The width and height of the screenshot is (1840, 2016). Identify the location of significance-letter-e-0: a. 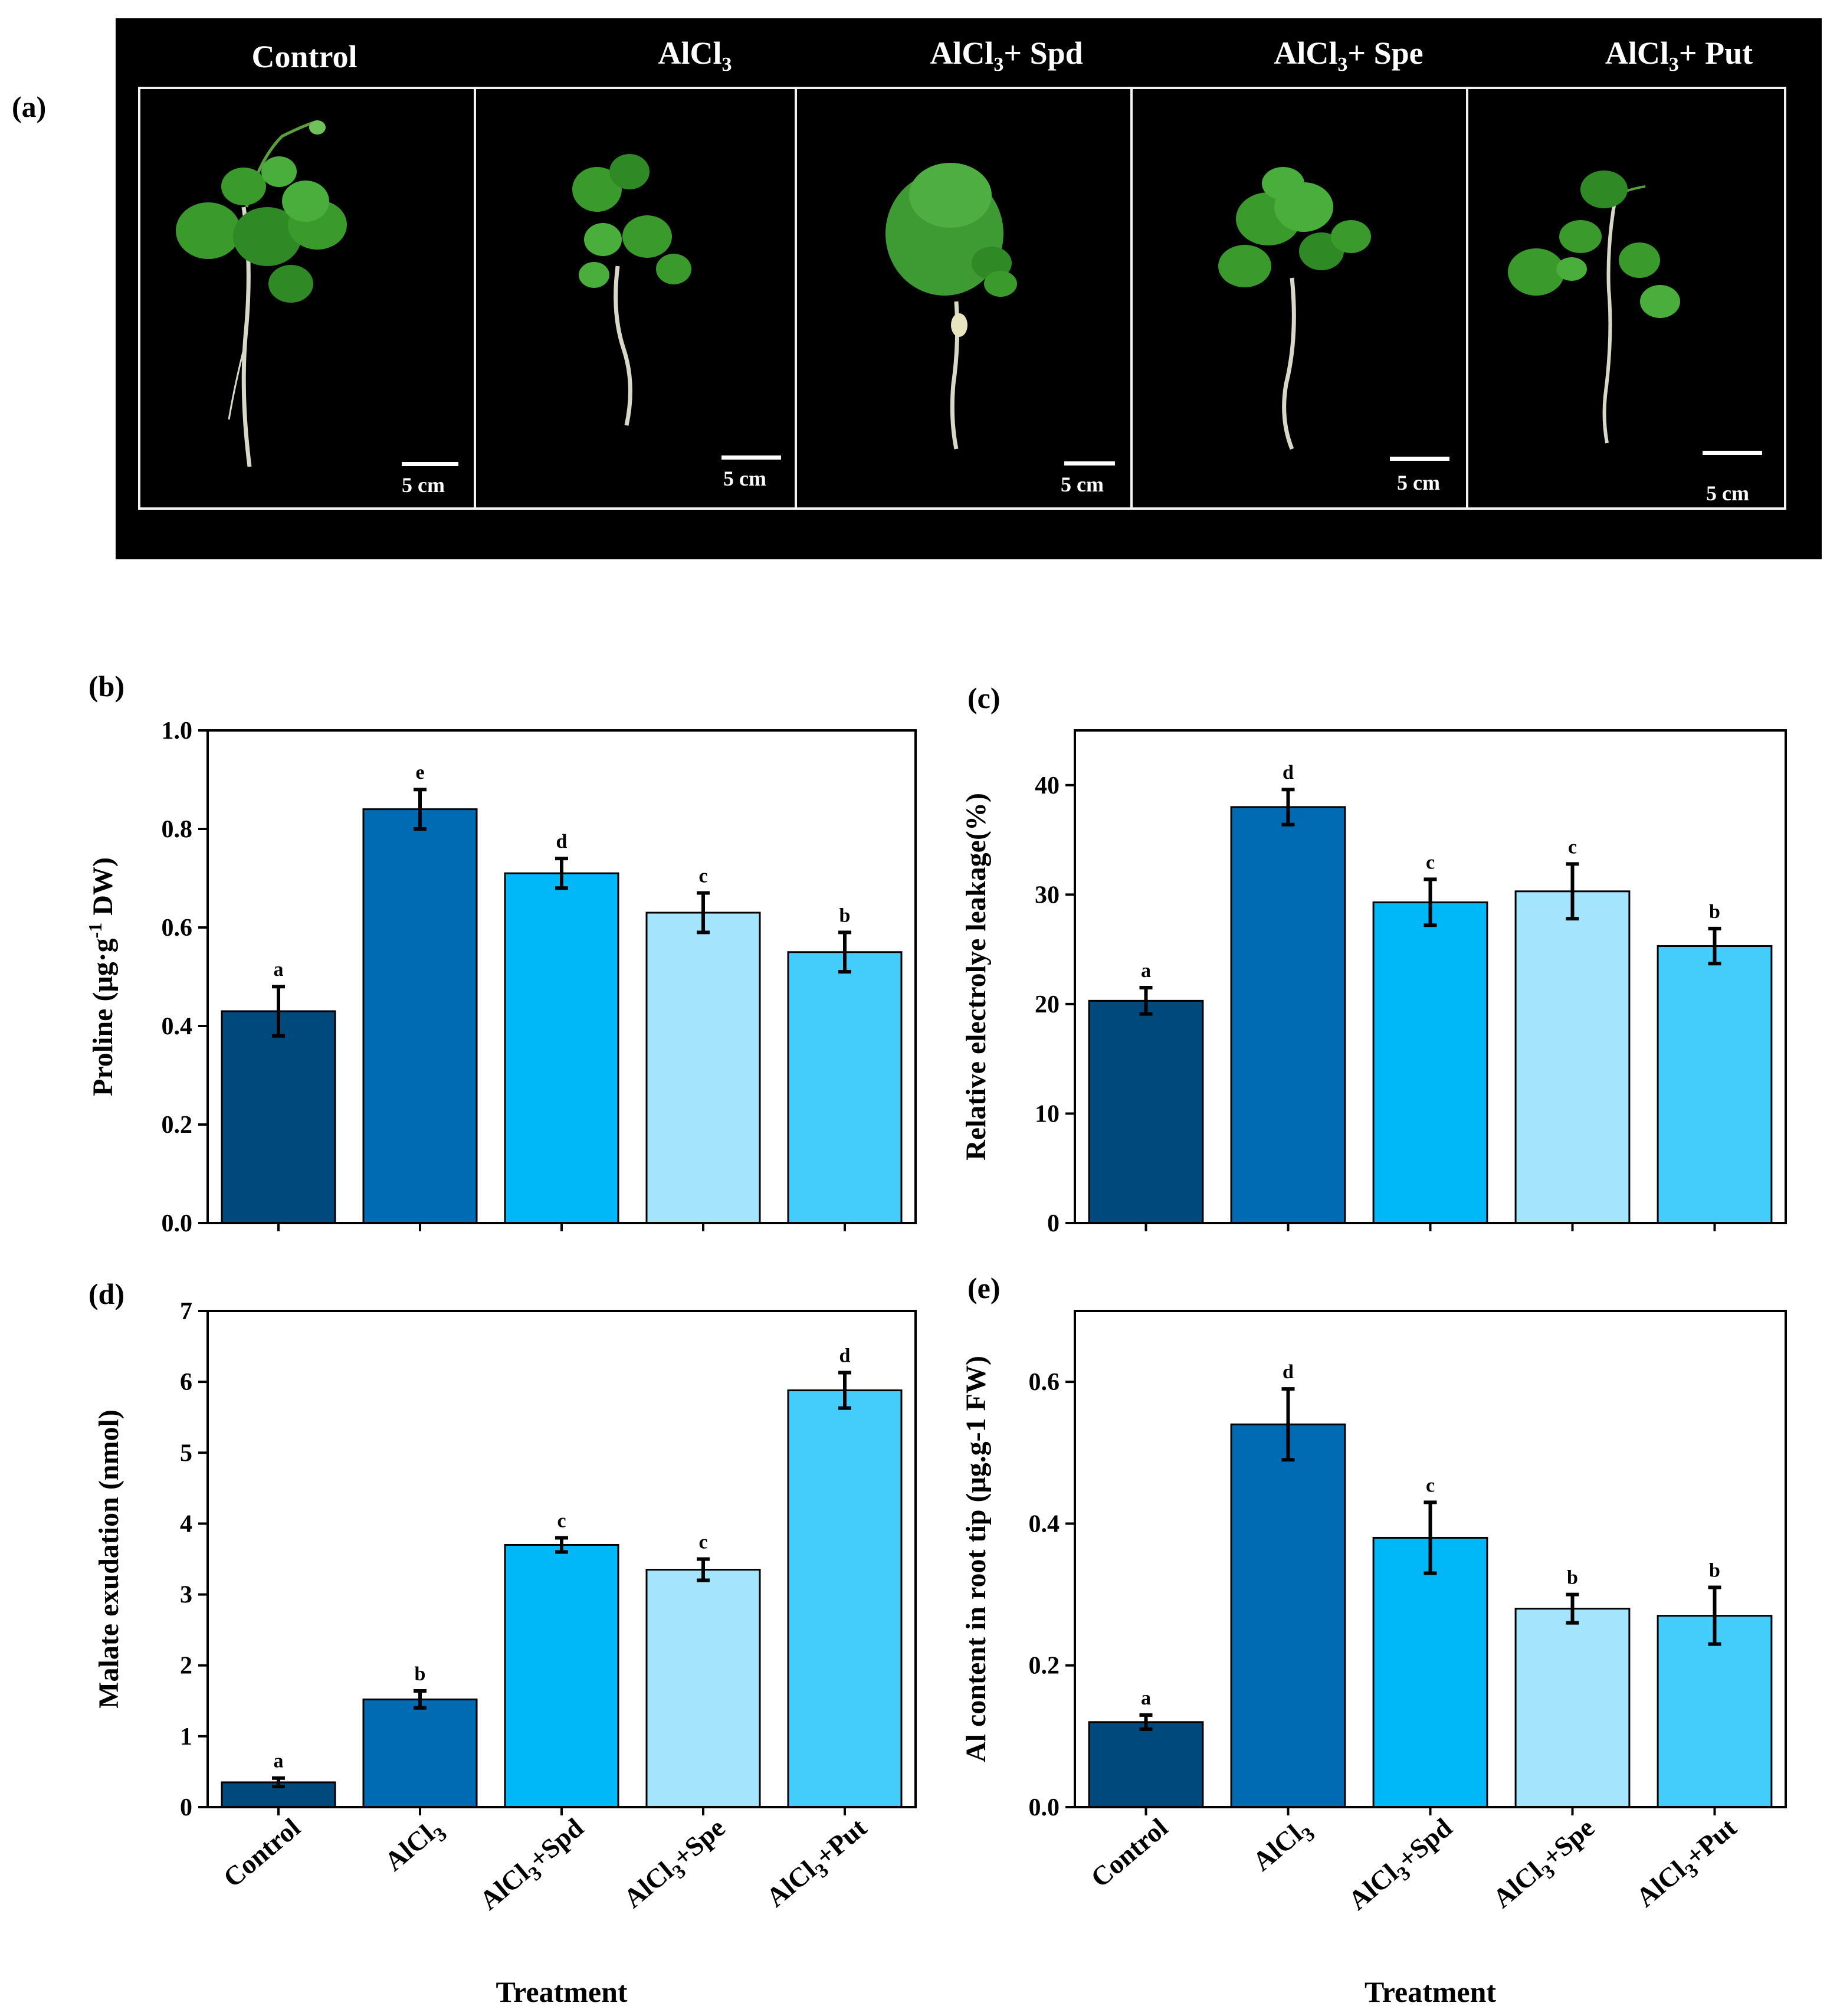
(1146, 1698).